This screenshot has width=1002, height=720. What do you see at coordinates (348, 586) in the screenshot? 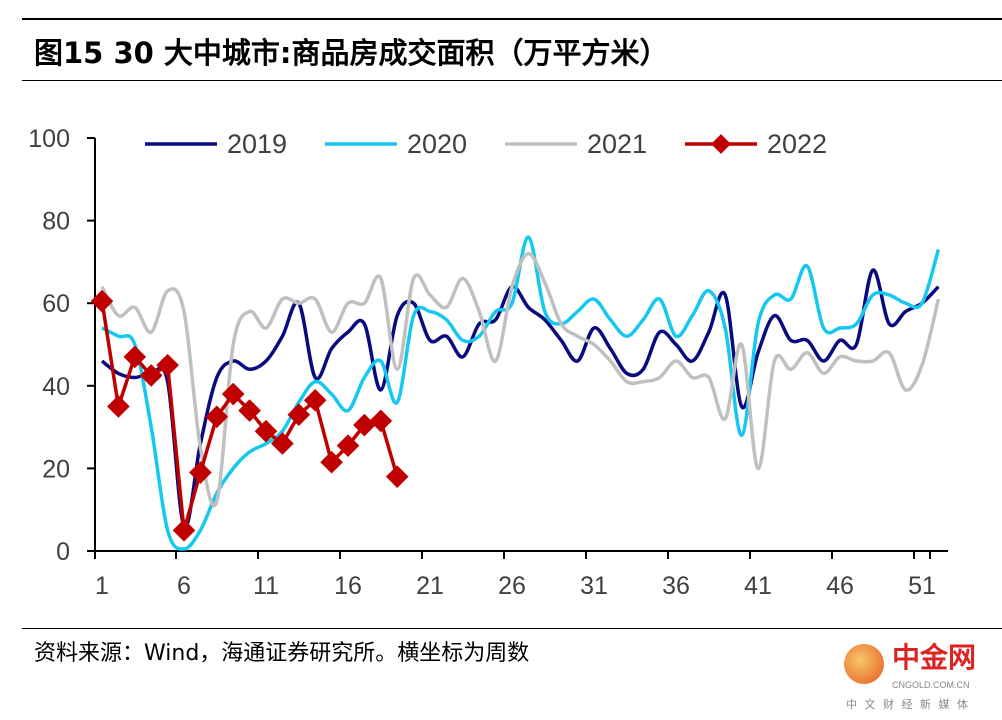
I see `x-tick-label: 16` at bounding box center [348, 586].